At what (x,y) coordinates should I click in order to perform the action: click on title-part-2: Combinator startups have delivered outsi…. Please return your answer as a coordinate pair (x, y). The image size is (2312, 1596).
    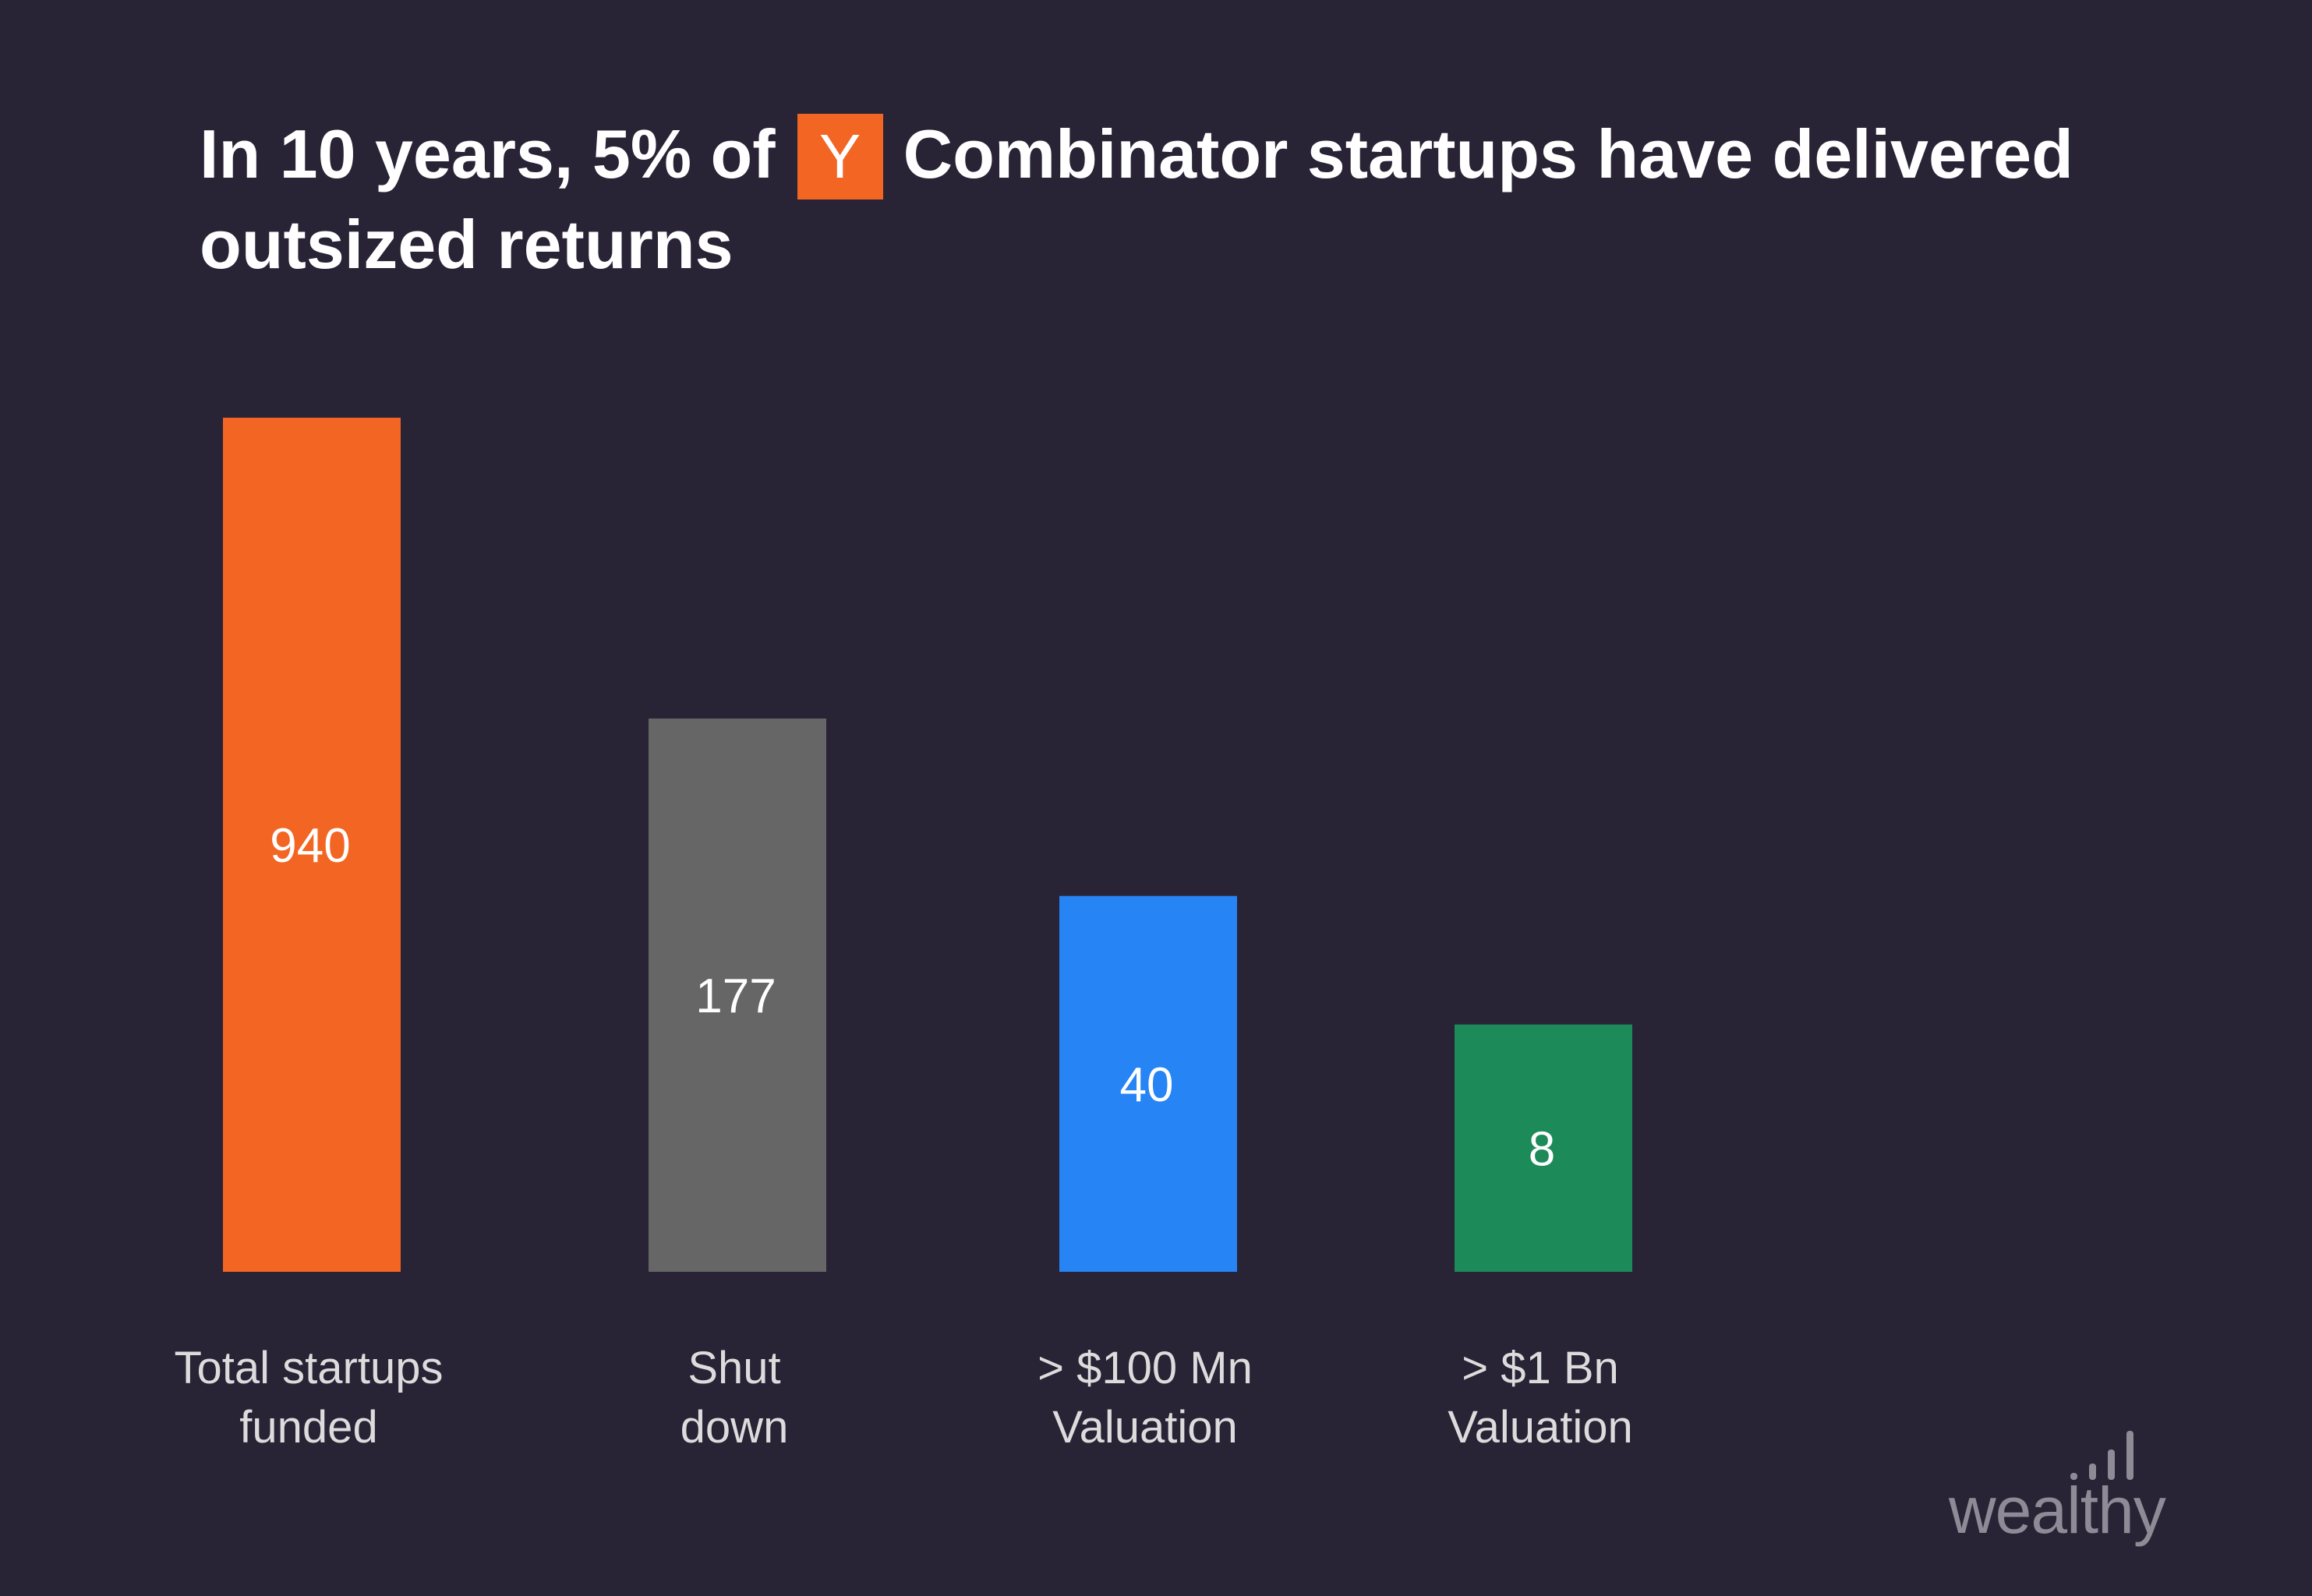
    Looking at the image, I should click on (1136, 199).